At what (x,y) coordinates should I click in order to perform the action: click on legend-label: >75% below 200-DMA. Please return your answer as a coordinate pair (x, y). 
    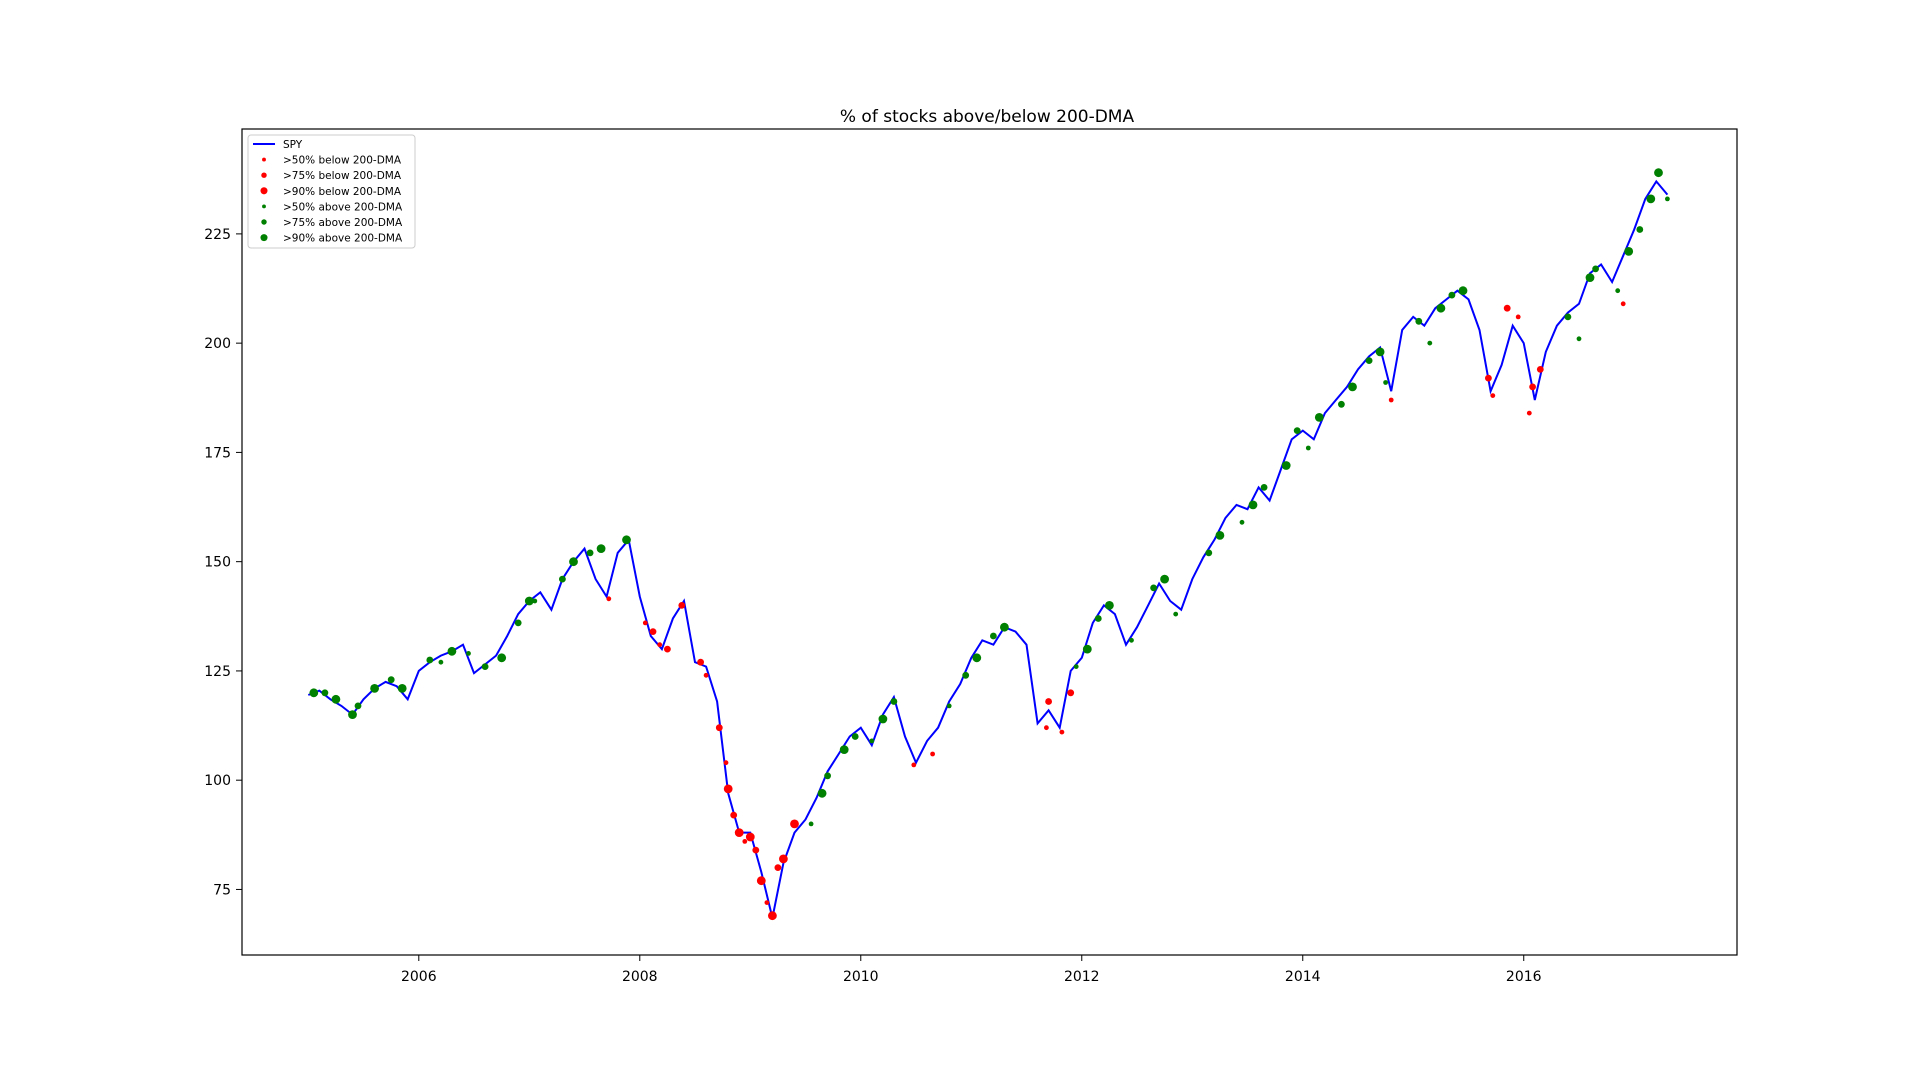
    Looking at the image, I should click on (342, 176).